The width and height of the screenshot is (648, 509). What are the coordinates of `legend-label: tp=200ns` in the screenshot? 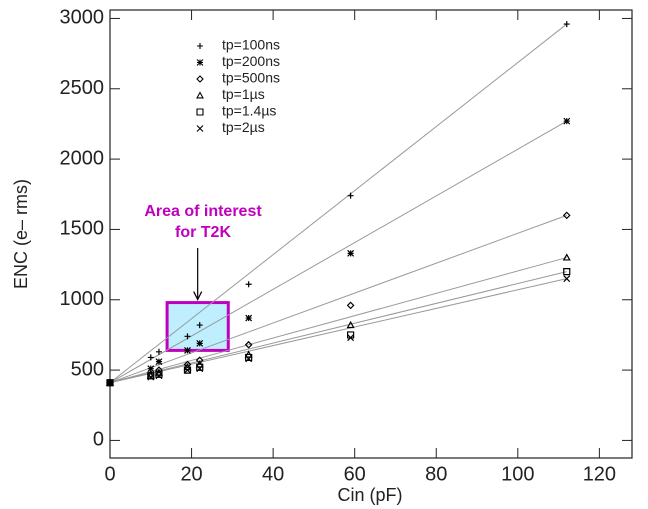 It's located at (251, 61).